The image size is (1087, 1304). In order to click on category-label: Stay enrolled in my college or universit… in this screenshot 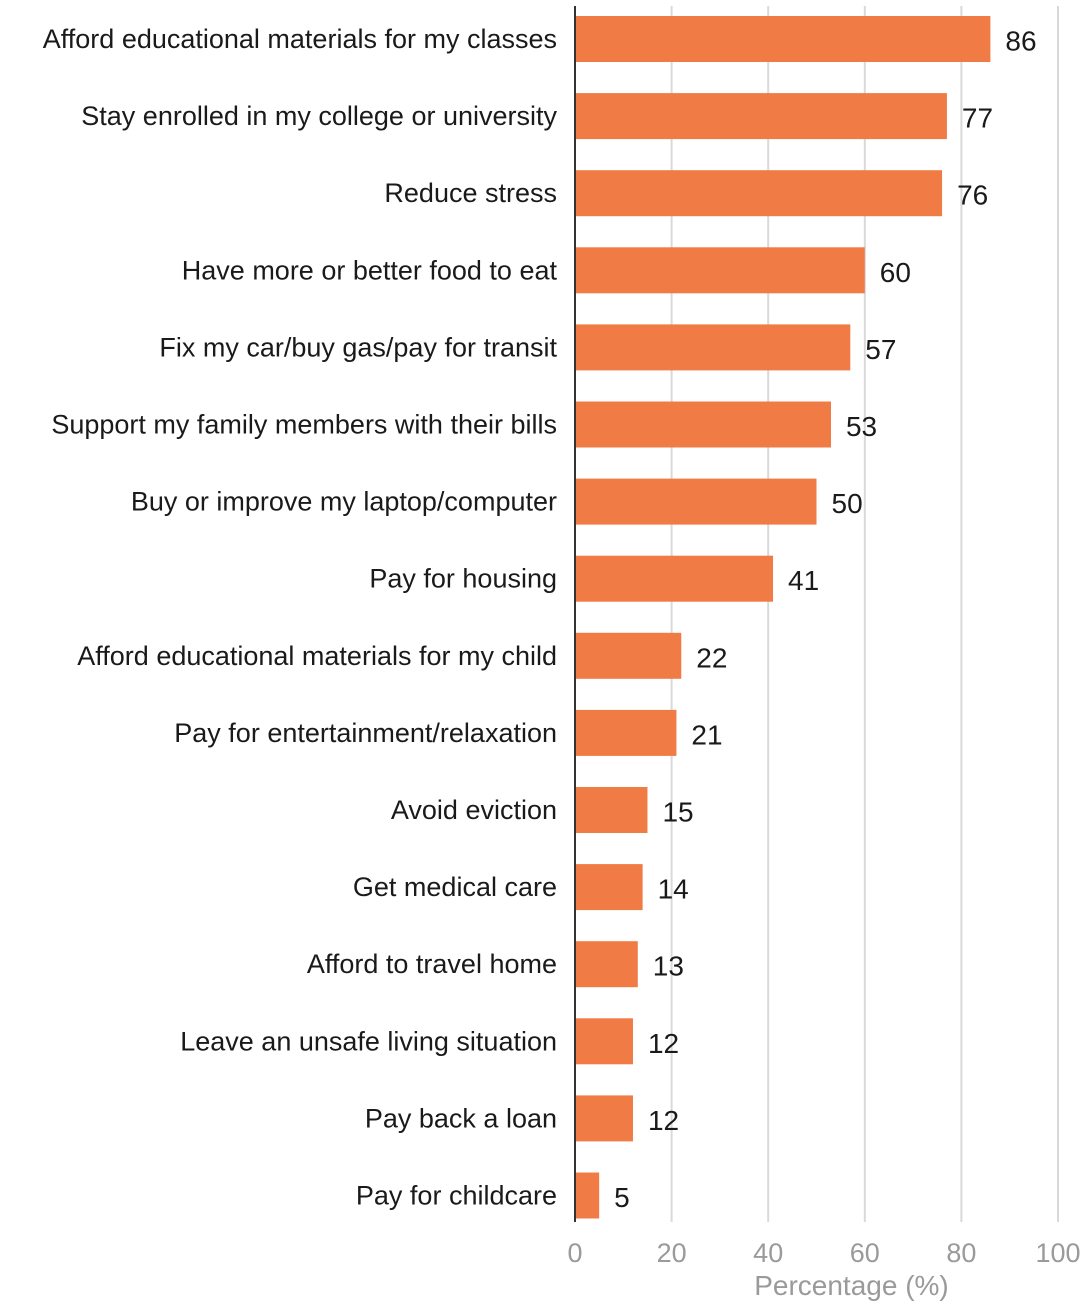, I will do `click(319, 116)`.